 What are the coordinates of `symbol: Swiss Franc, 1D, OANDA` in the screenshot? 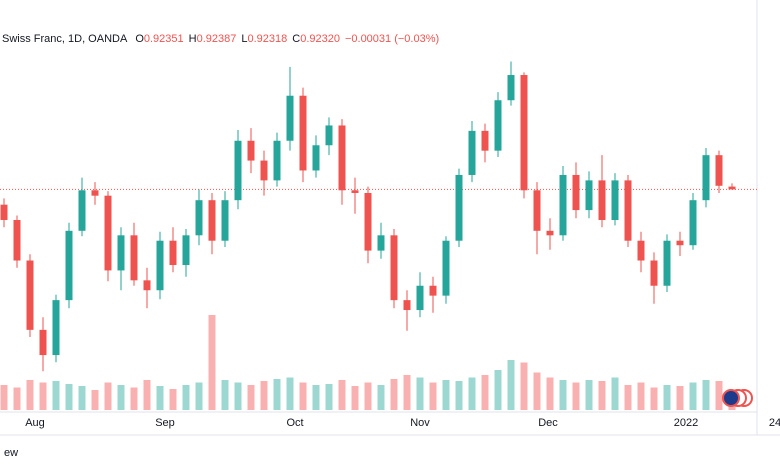 It's located at (65, 39).